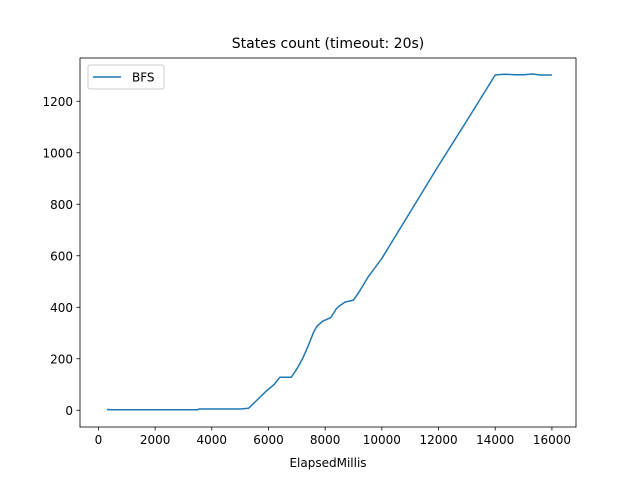  Describe the element at coordinates (61, 205) in the screenshot. I see `y-tick-label: 800` at that location.